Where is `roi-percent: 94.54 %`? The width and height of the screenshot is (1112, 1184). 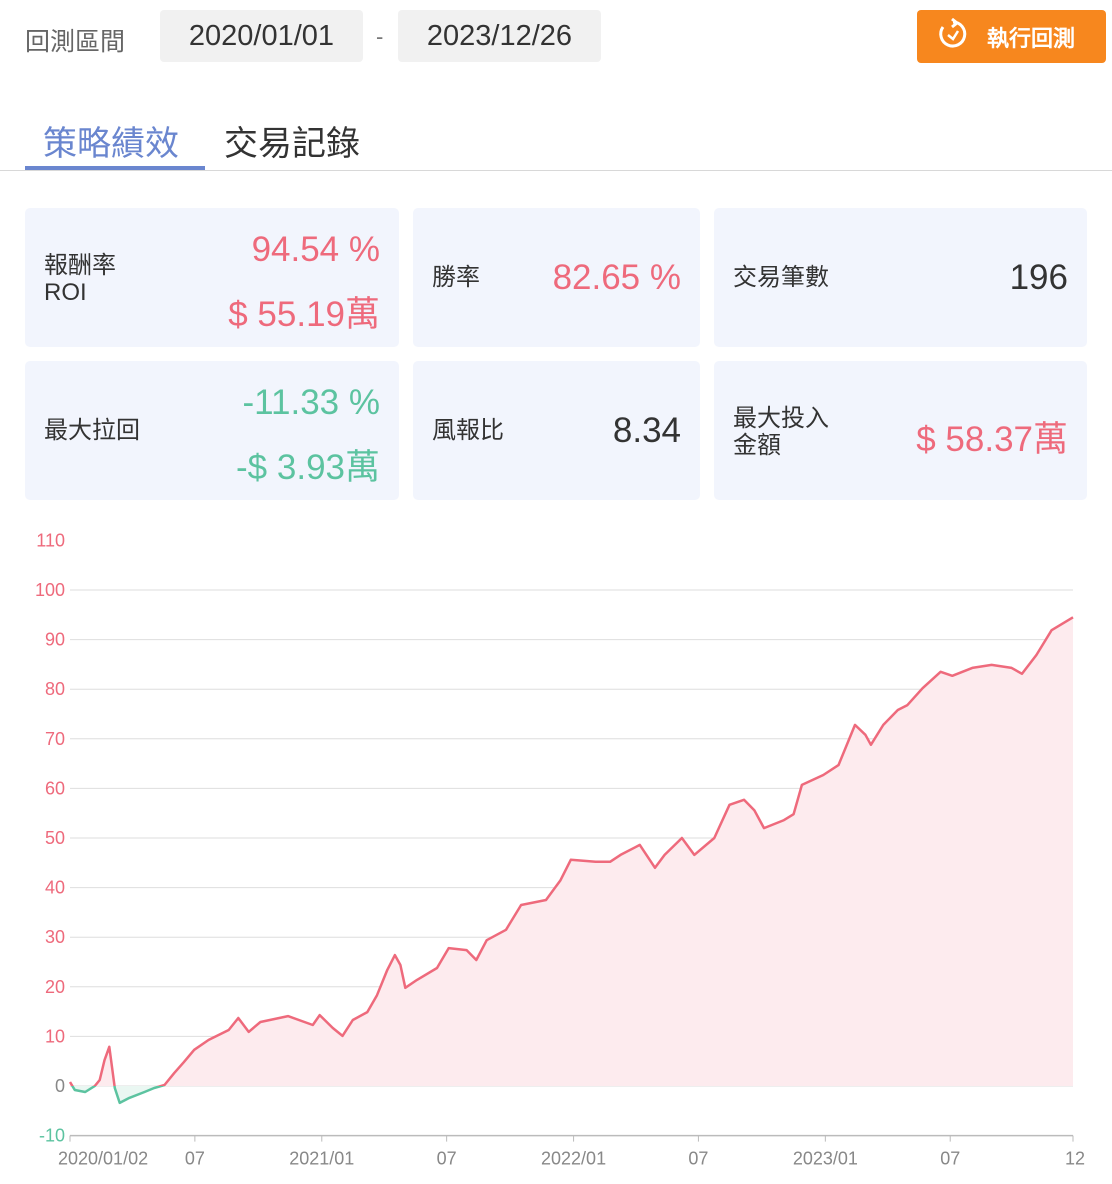 roi-percent: 94.54 % is located at coordinates (315, 249).